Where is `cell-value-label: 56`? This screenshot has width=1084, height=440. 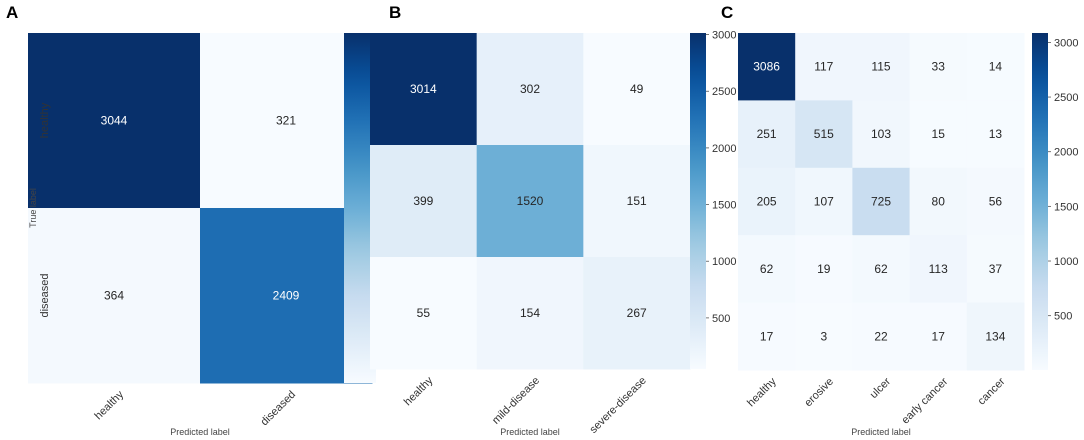
cell-value-label: 56 is located at coordinates (996, 202).